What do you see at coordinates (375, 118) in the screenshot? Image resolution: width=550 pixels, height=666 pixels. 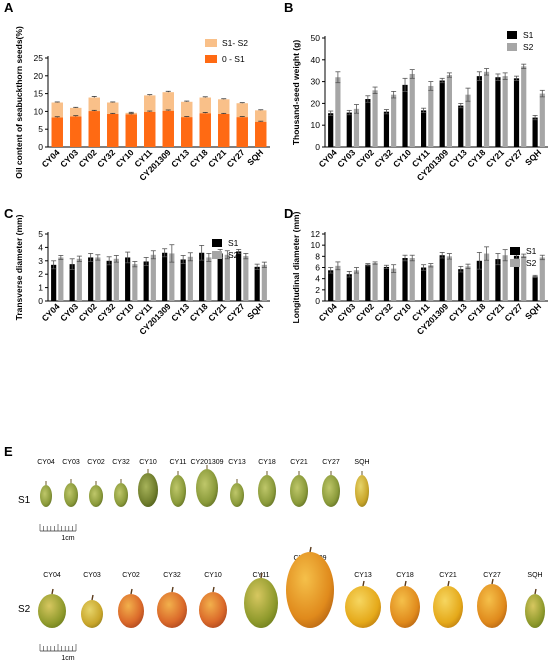 I see `bar-CY02-S2` at bounding box center [375, 118].